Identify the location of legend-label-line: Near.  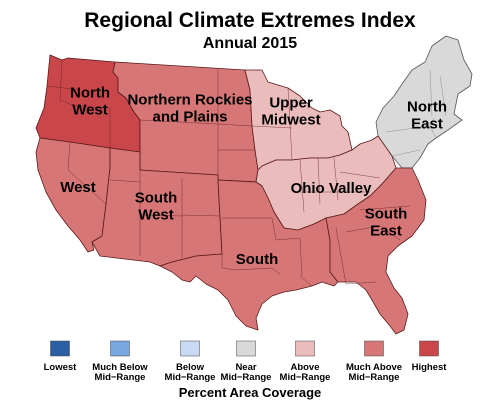
(245, 367).